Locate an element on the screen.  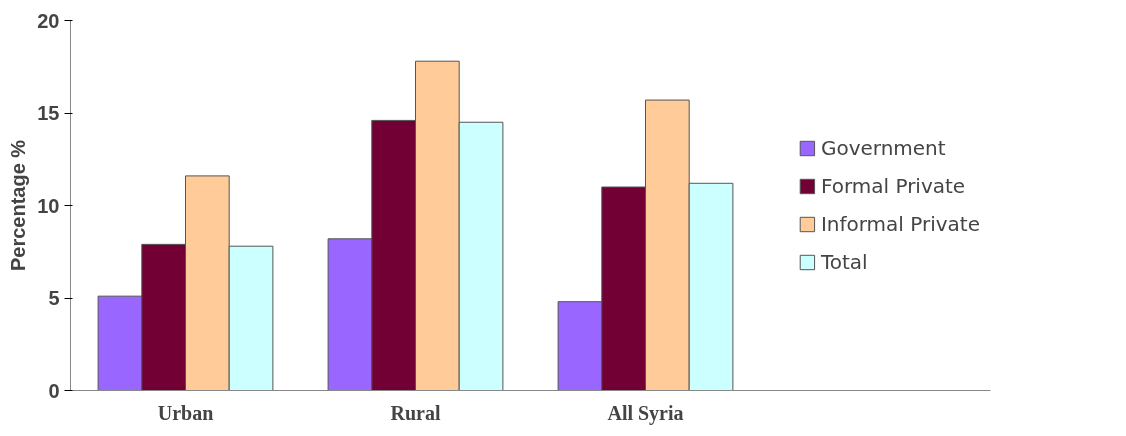
x-tick-label: All Syria is located at coordinates (645, 413).